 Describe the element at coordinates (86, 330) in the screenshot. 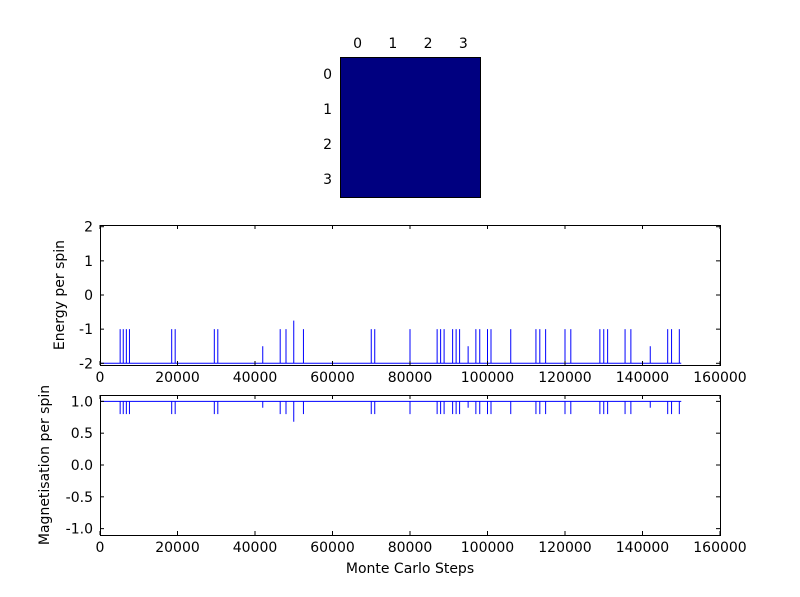

I see `y-tick-label: -1` at that location.